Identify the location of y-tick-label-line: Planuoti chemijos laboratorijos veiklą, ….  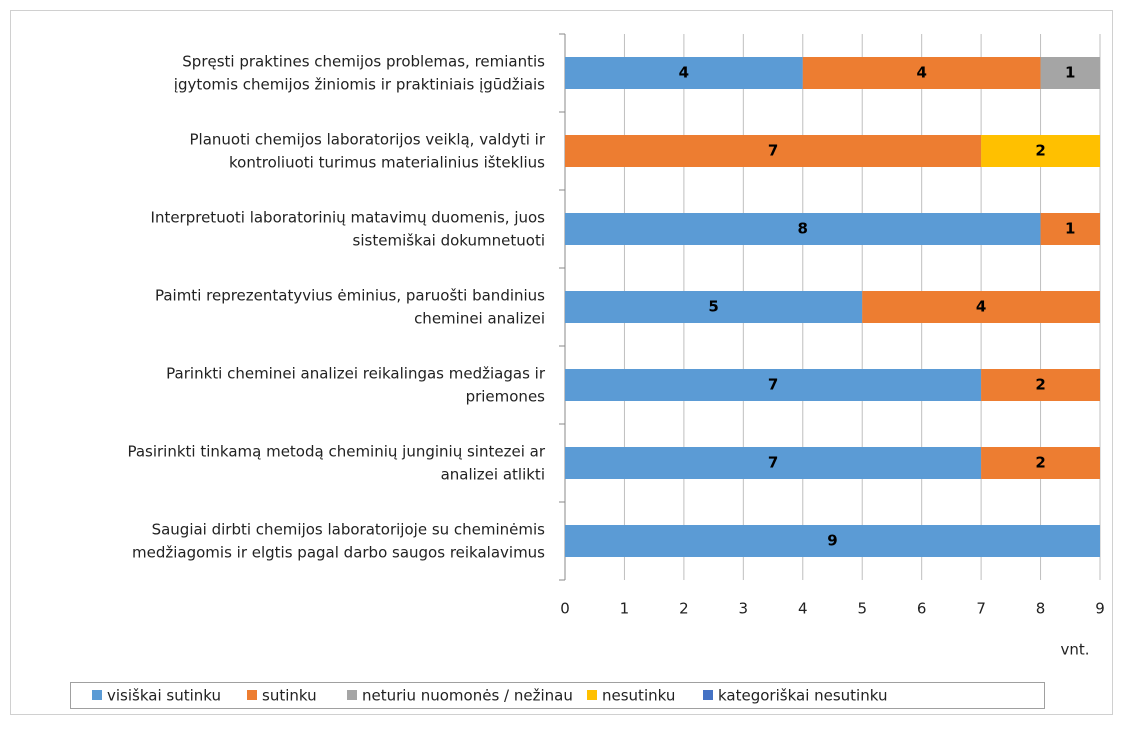
(368, 139).